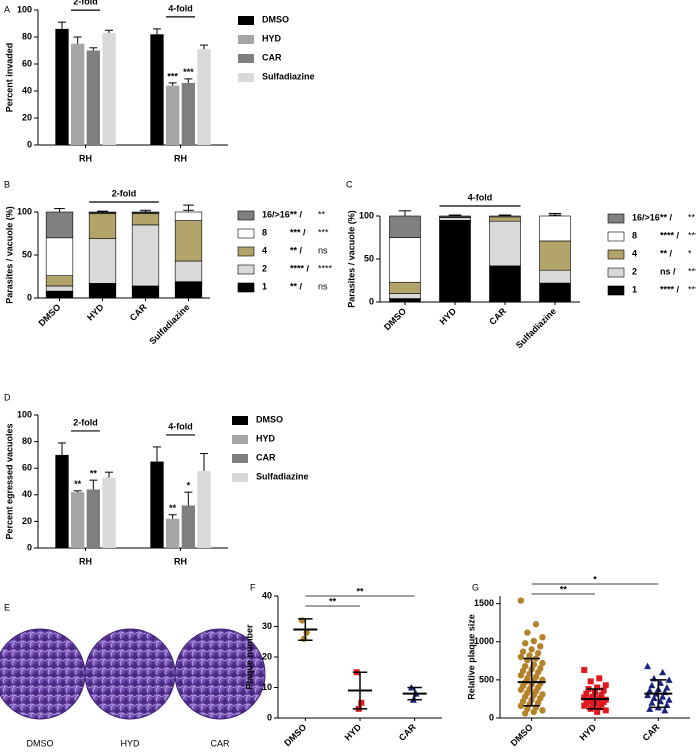 The height and width of the screenshot is (752, 696). What do you see at coordinates (7, 397) in the screenshot?
I see `panel-letter: D` at bounding box center [7, 397].